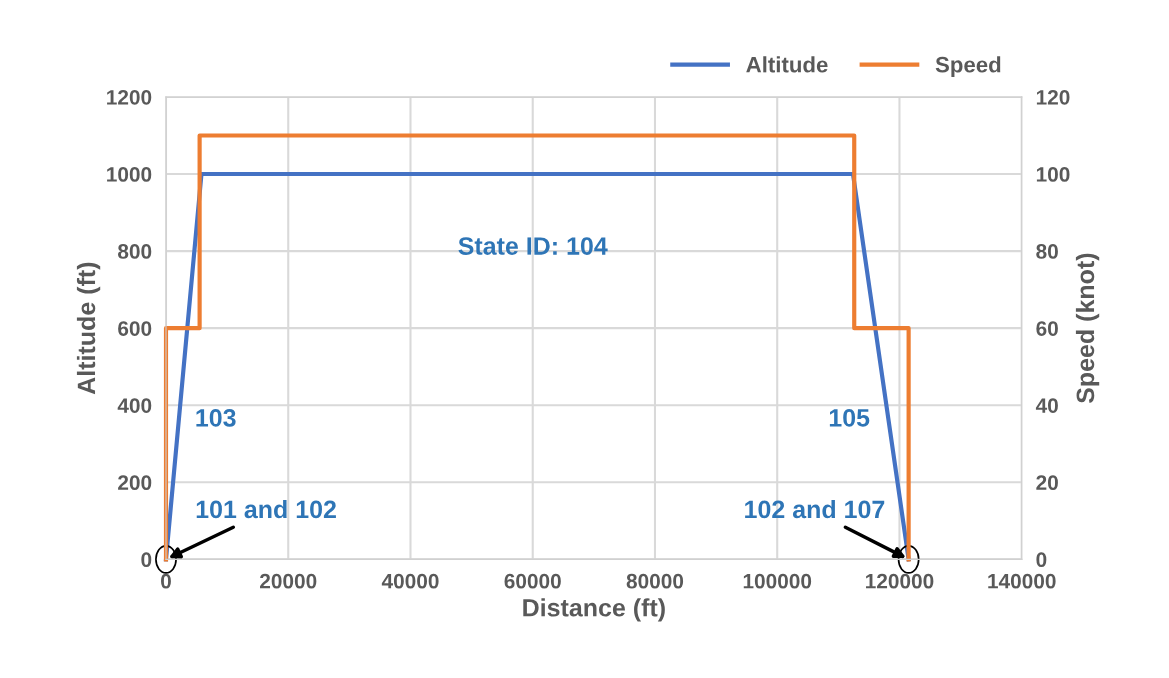 The width and height of the screenshot is (1169, 678). I want to click on y-tick-label: 1000, so click(129, 174).